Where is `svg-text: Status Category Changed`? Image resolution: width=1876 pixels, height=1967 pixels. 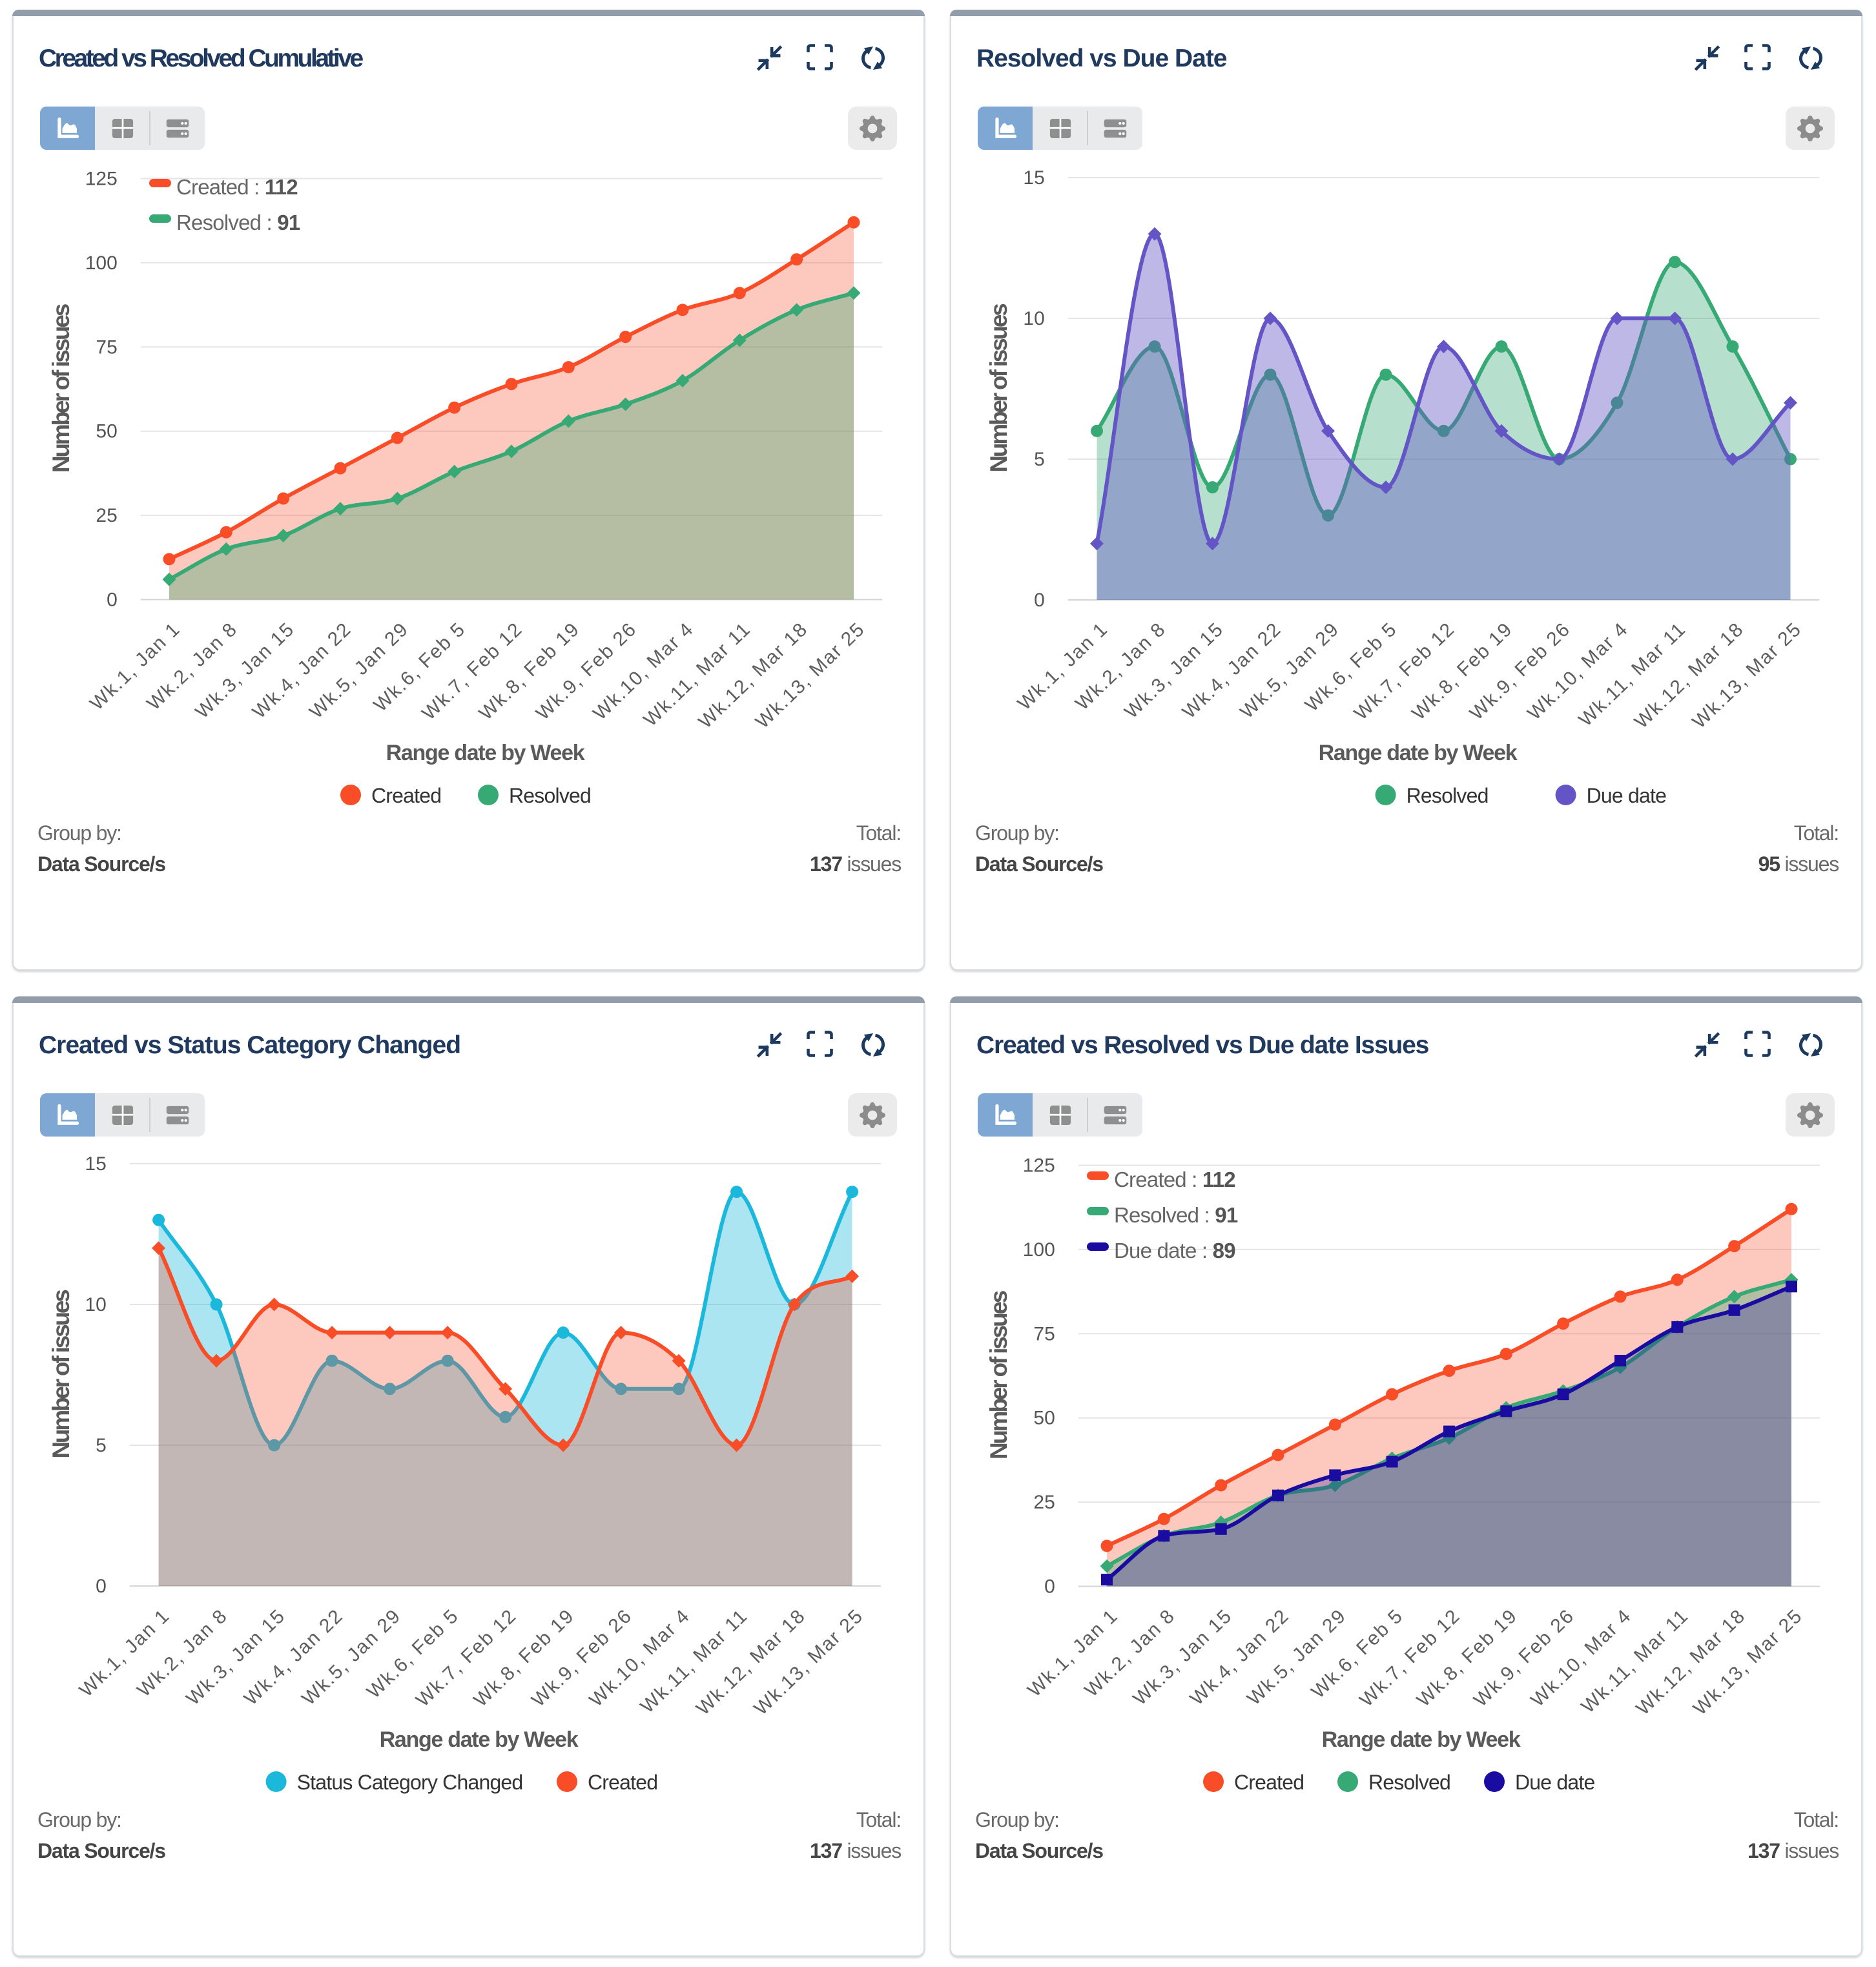 svg-text: Status Category Changed is located at coordinates (410, 1782).